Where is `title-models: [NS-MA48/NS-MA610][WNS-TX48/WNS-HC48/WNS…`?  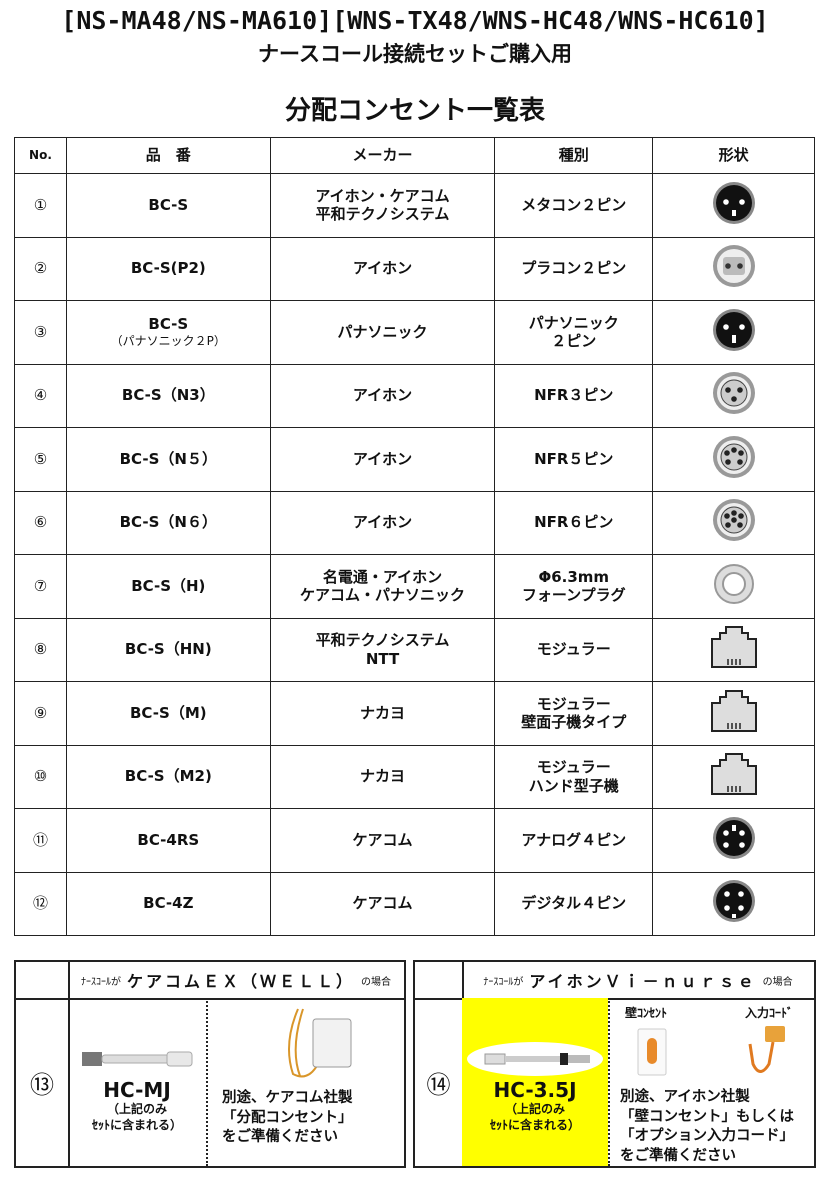 title-models: [NS-MA48/NS-MA610][WNS-TX48/WNS-HC48/WNS… is located at coordinates (415, 20).